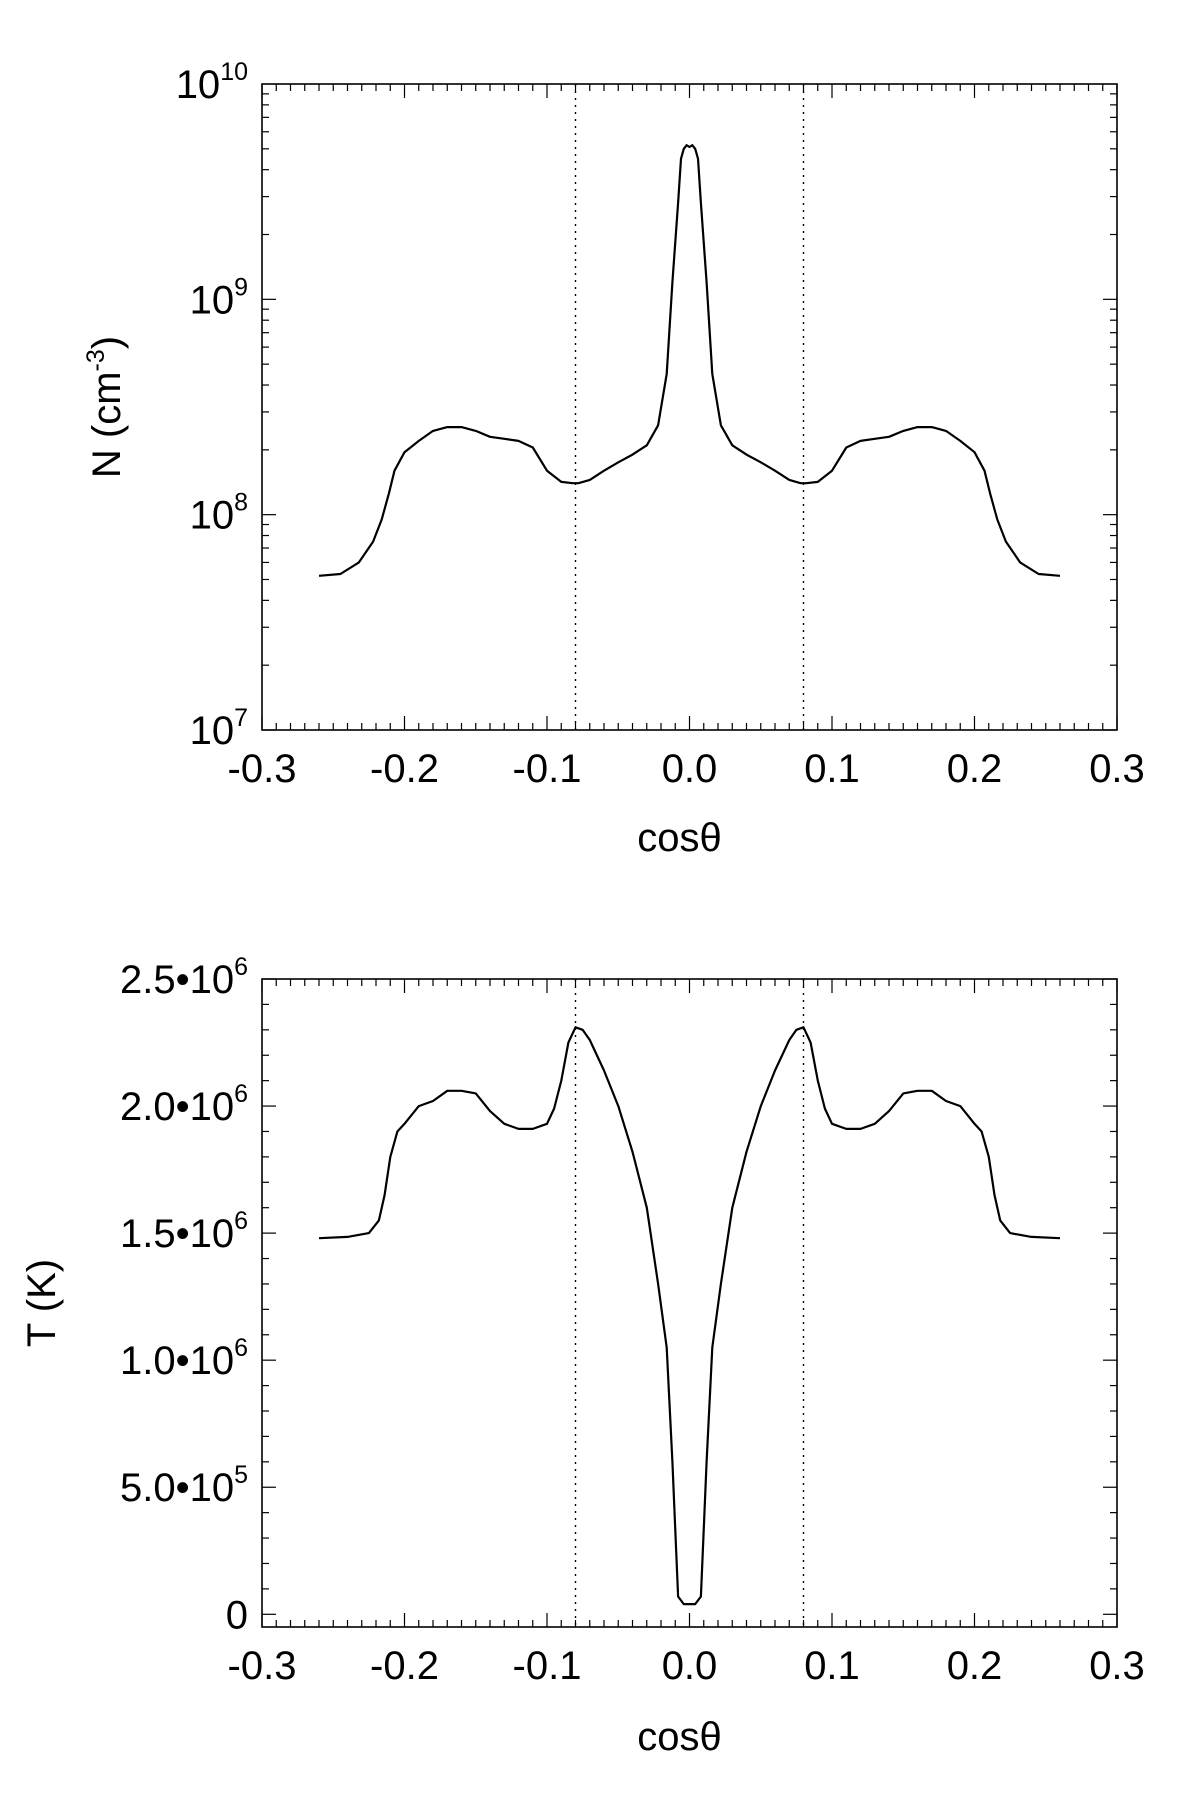 The height and width of the screenshot is (1800, 1200). Describe the element at coordinates (184, 1231) in the screenshot. I see `y-tick-label: 1.5•106` at that location.